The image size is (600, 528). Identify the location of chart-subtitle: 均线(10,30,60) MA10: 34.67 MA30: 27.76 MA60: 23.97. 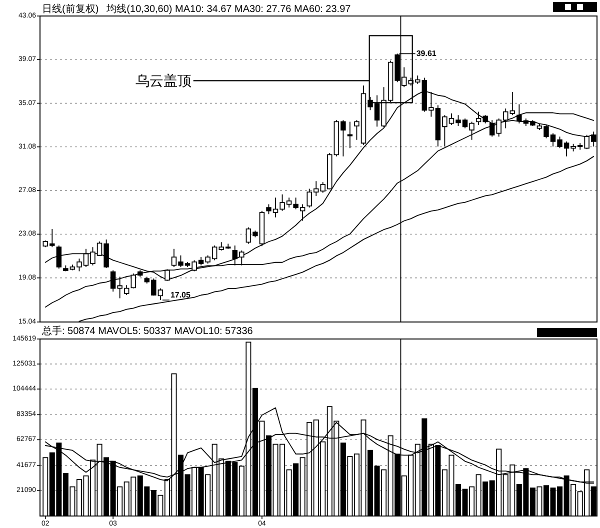
(229, 9).